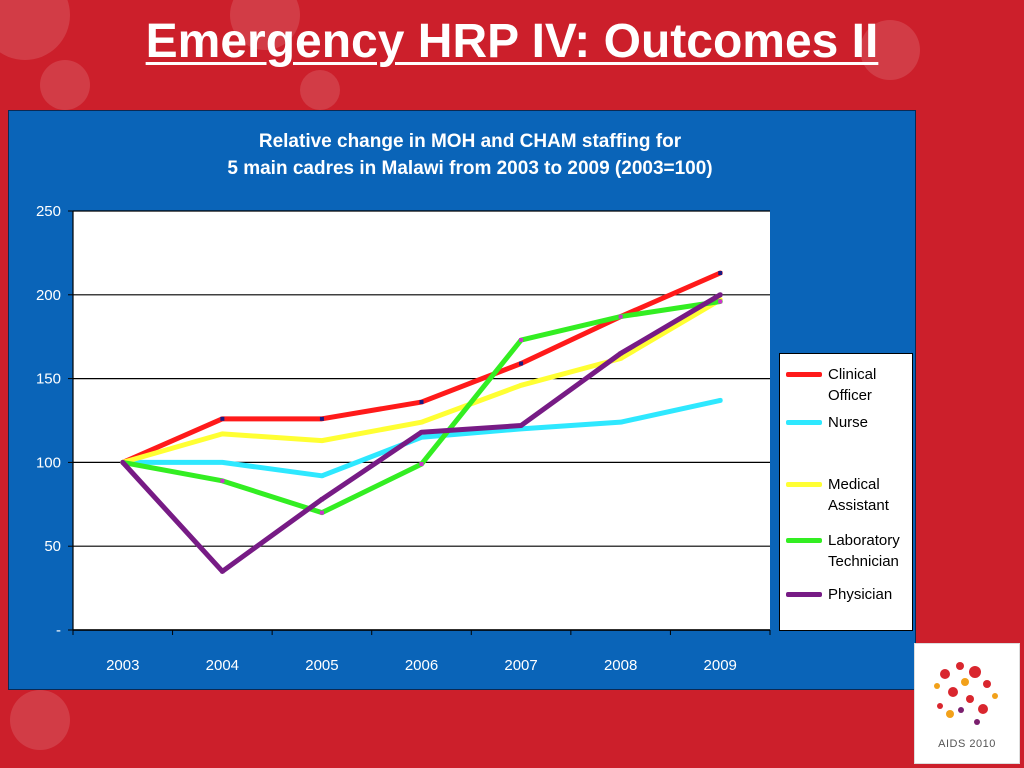 This screenshot has width=1024, height=768. I want to click on x-tick-label: 2004, so click(222, 665).